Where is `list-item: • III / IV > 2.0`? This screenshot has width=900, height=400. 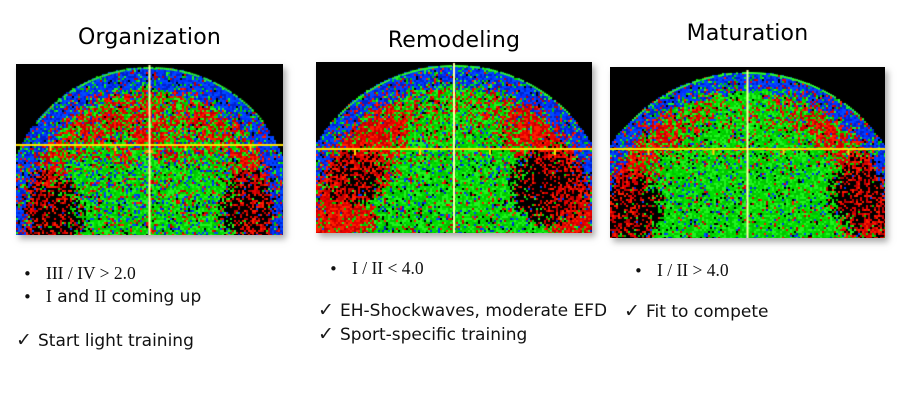 list-item: • III / IV > 2.0 is located at coordinates (108, 273).